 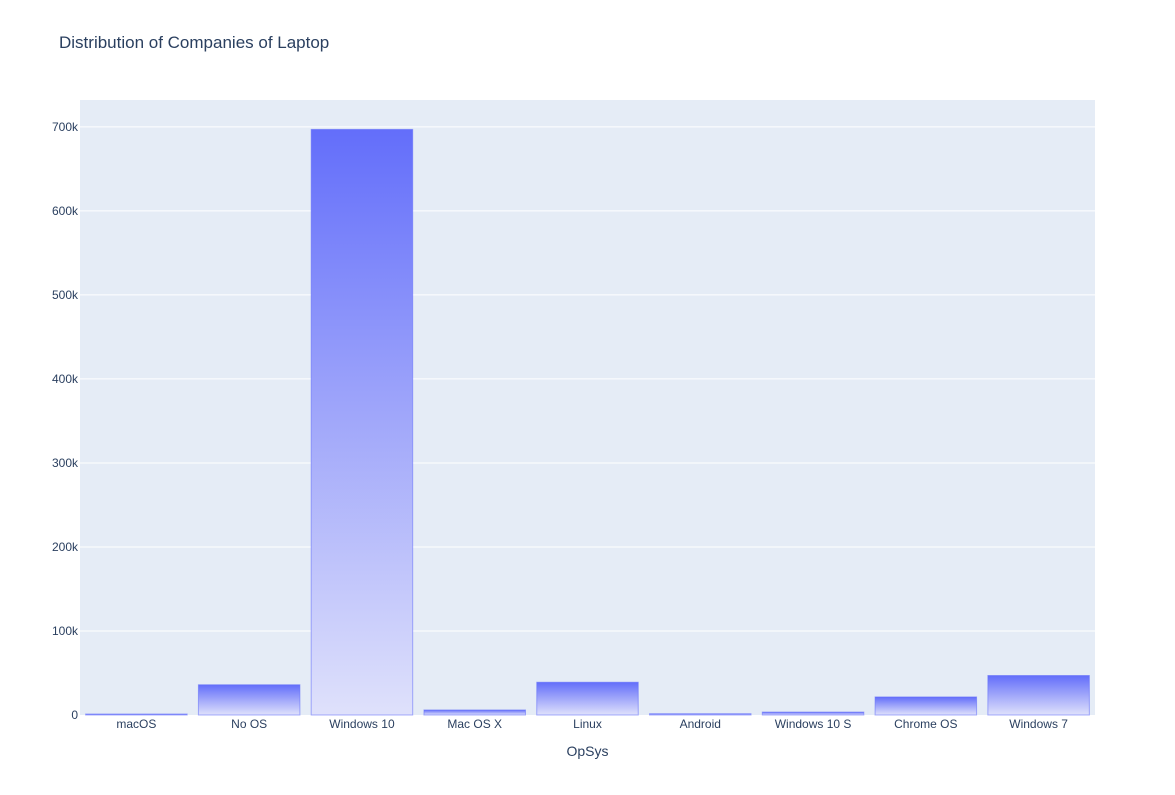 What do you see at coordinates (587, 698) in the screenshot?
I see `bar-linux` at bounding box center [587, 698].